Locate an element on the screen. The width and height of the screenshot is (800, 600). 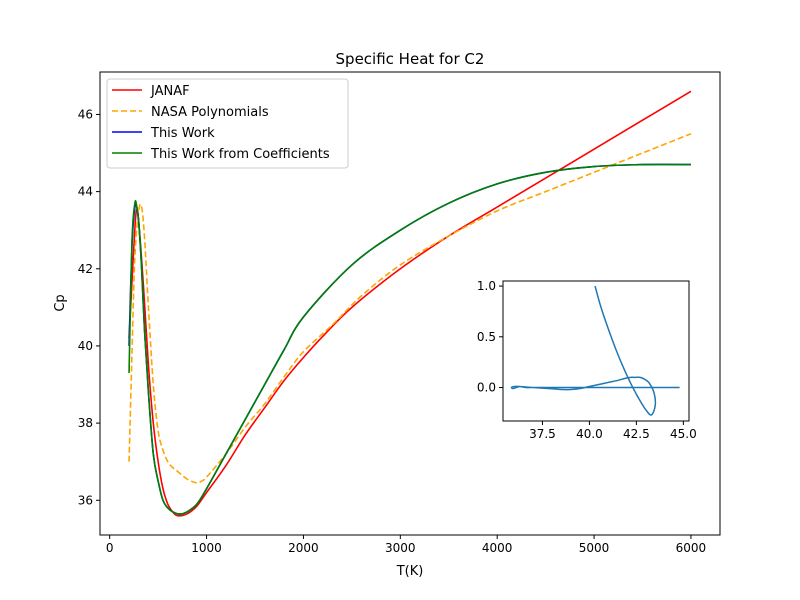
legend-label: JANAF is located at coordinates (170, 91).